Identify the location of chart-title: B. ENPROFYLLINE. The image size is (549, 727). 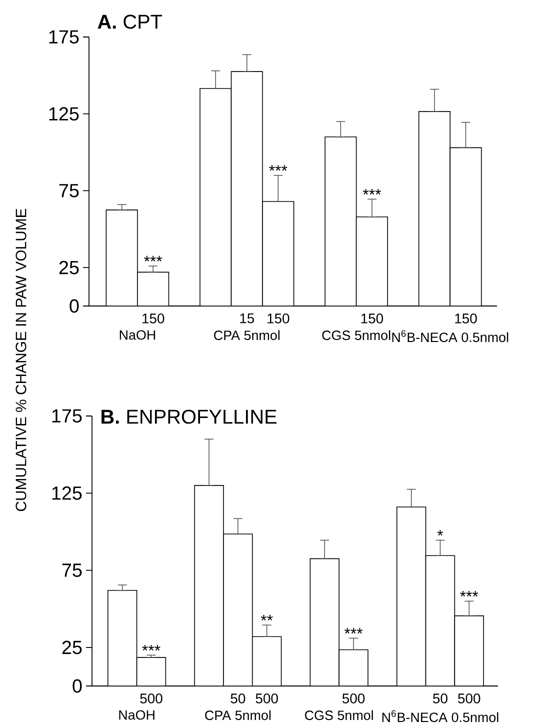
(189, 417).